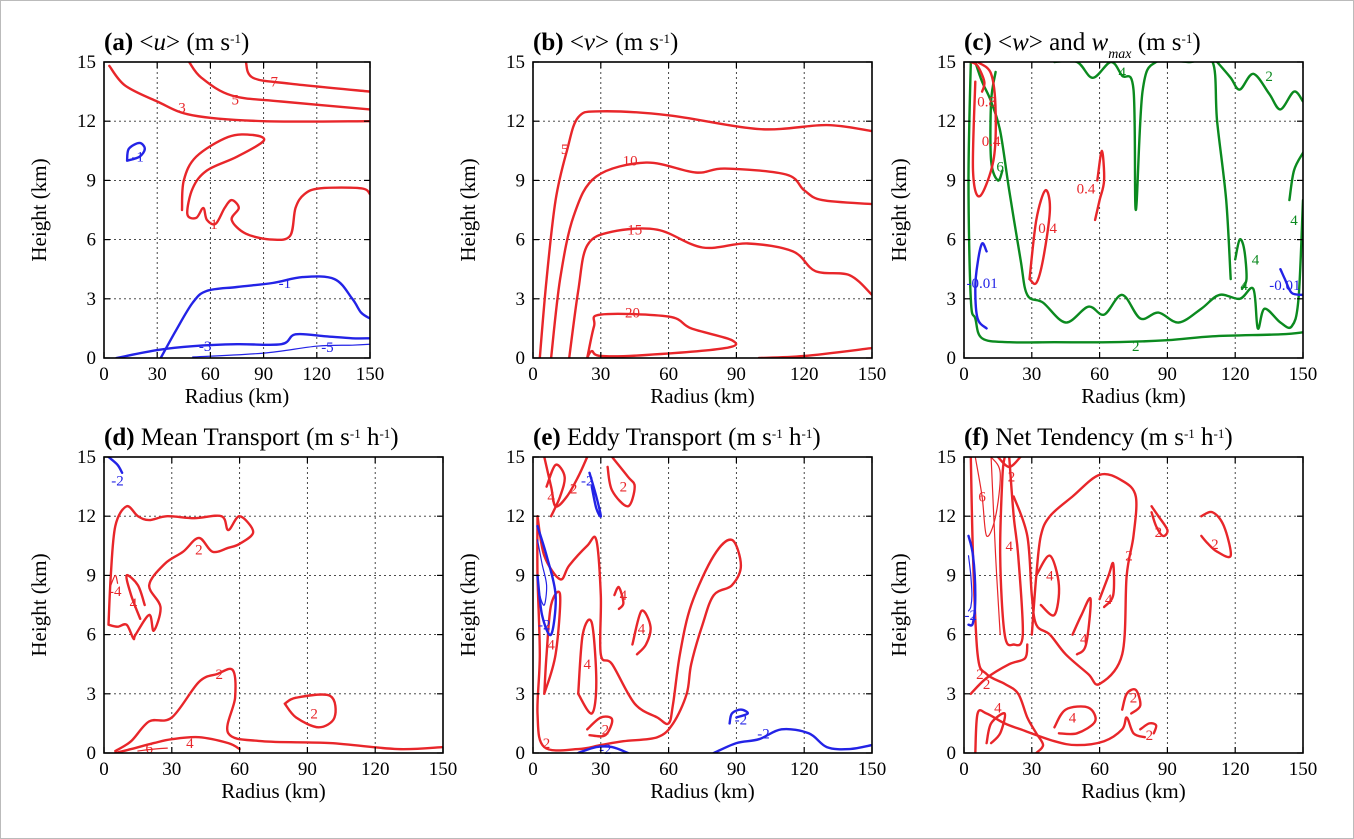 The width and height of the screenshot is (1354, 839). Describe the element at coordinates (121, 42) in the screenshot. I see `panel-letter: (a)` at that location.